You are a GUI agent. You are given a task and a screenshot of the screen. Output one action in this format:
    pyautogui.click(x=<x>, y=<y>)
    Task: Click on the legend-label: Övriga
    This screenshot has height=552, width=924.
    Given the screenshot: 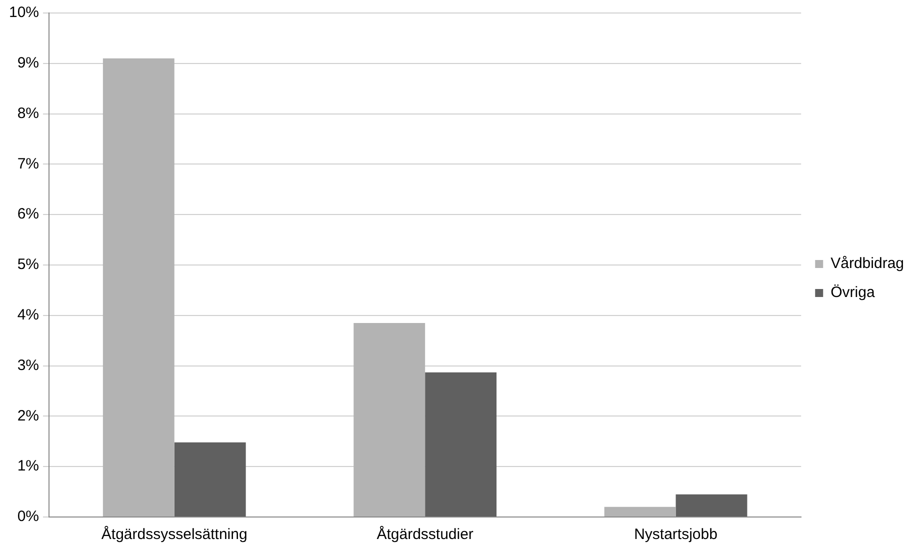 What is the action you would take?
    pyautogui.click(x=853, y=293)
    